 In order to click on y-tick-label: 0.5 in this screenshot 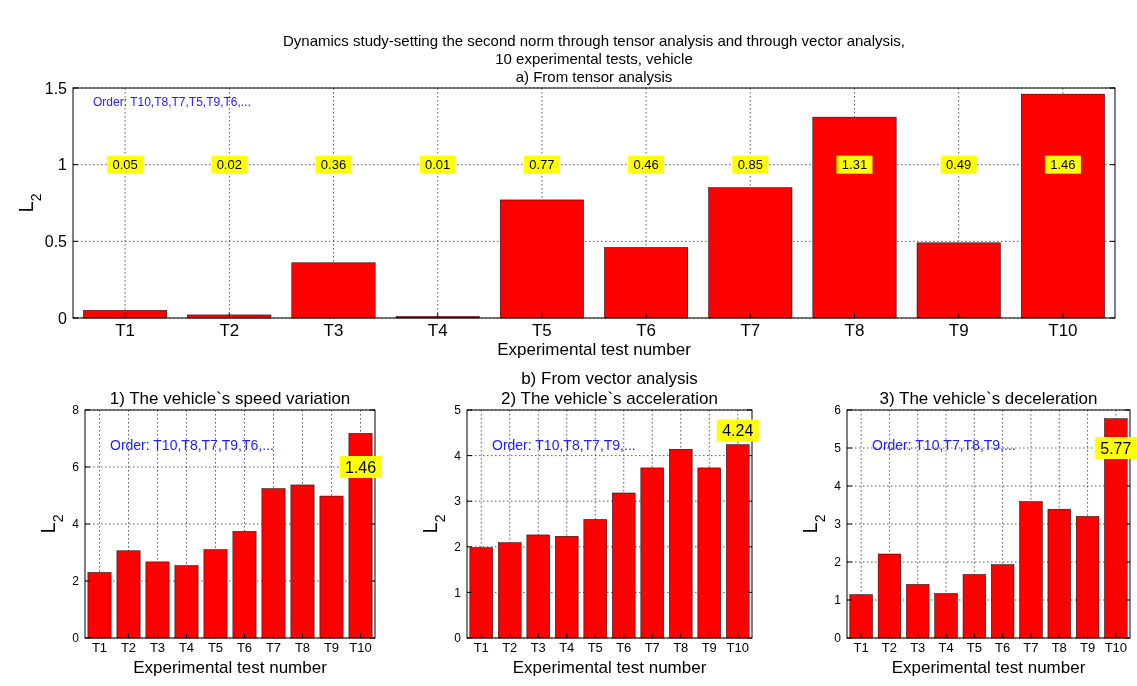, I will do `click(56, 241)`.